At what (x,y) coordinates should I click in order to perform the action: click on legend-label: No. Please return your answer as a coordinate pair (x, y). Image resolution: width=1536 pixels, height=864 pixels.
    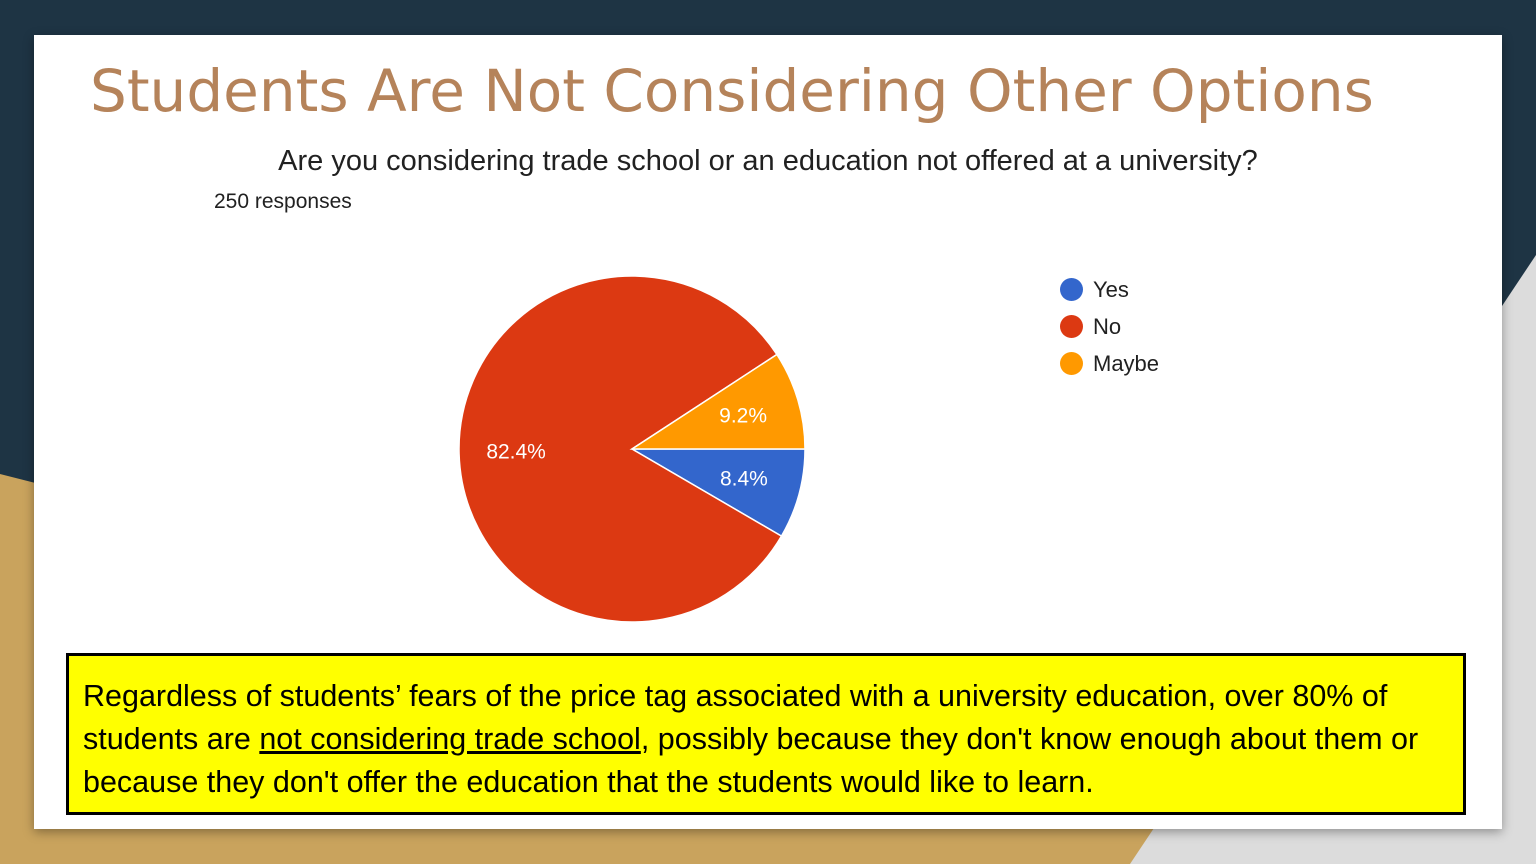
    Looking at the image, I should click on (1107, 326).